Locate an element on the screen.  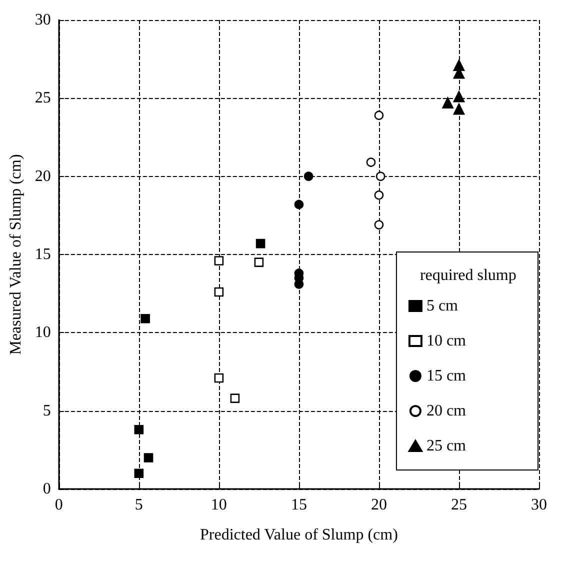
legend-label: 25 cm is located at coordinates (446, 446).